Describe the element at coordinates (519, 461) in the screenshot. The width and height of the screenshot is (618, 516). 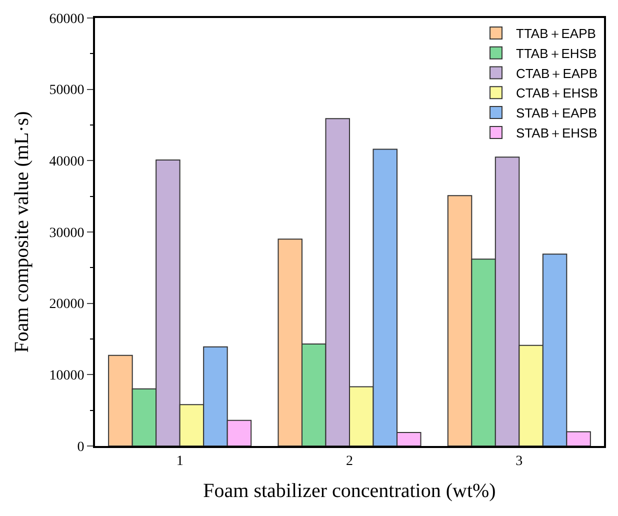
I see `x-tick-label: 3` at that location.